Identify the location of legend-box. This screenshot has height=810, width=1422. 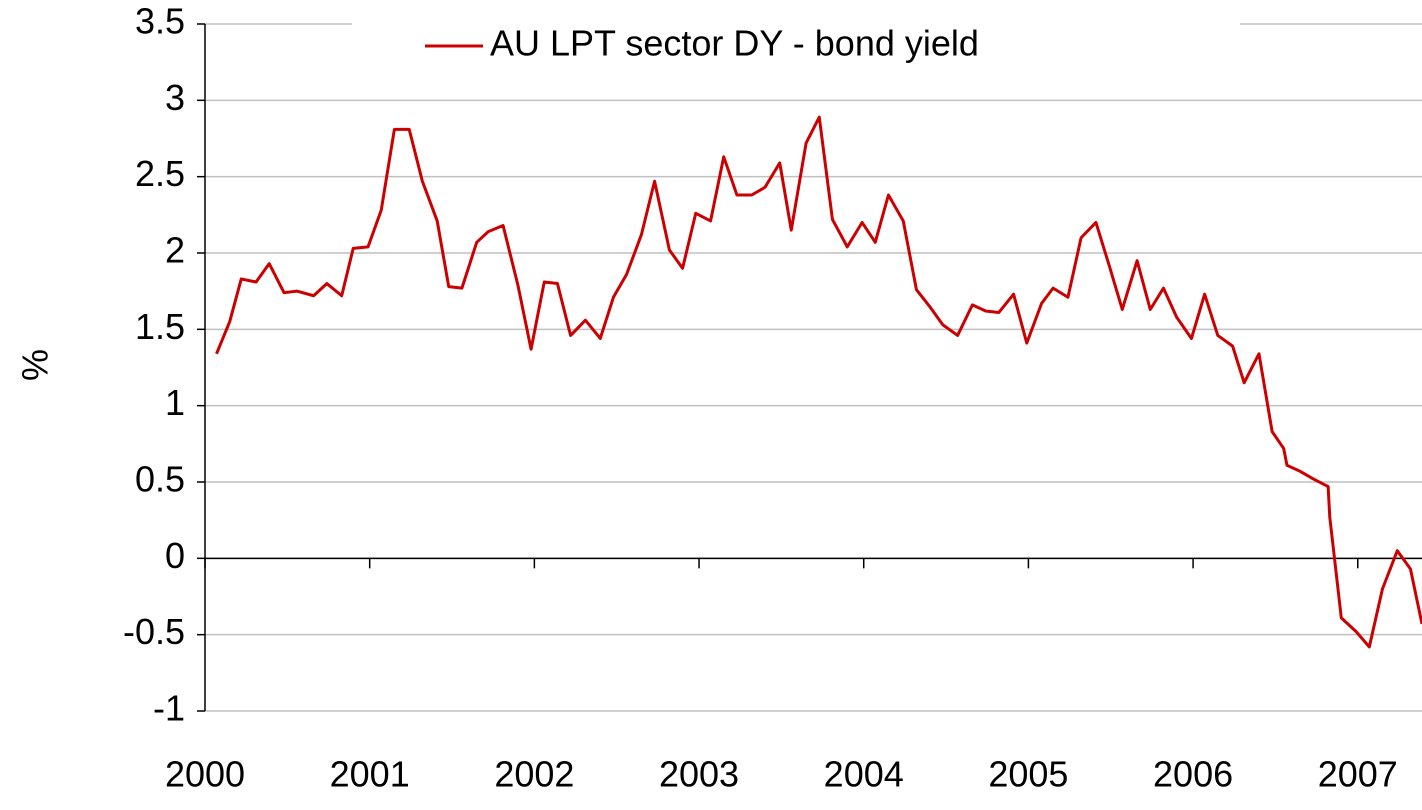
(796, 51).